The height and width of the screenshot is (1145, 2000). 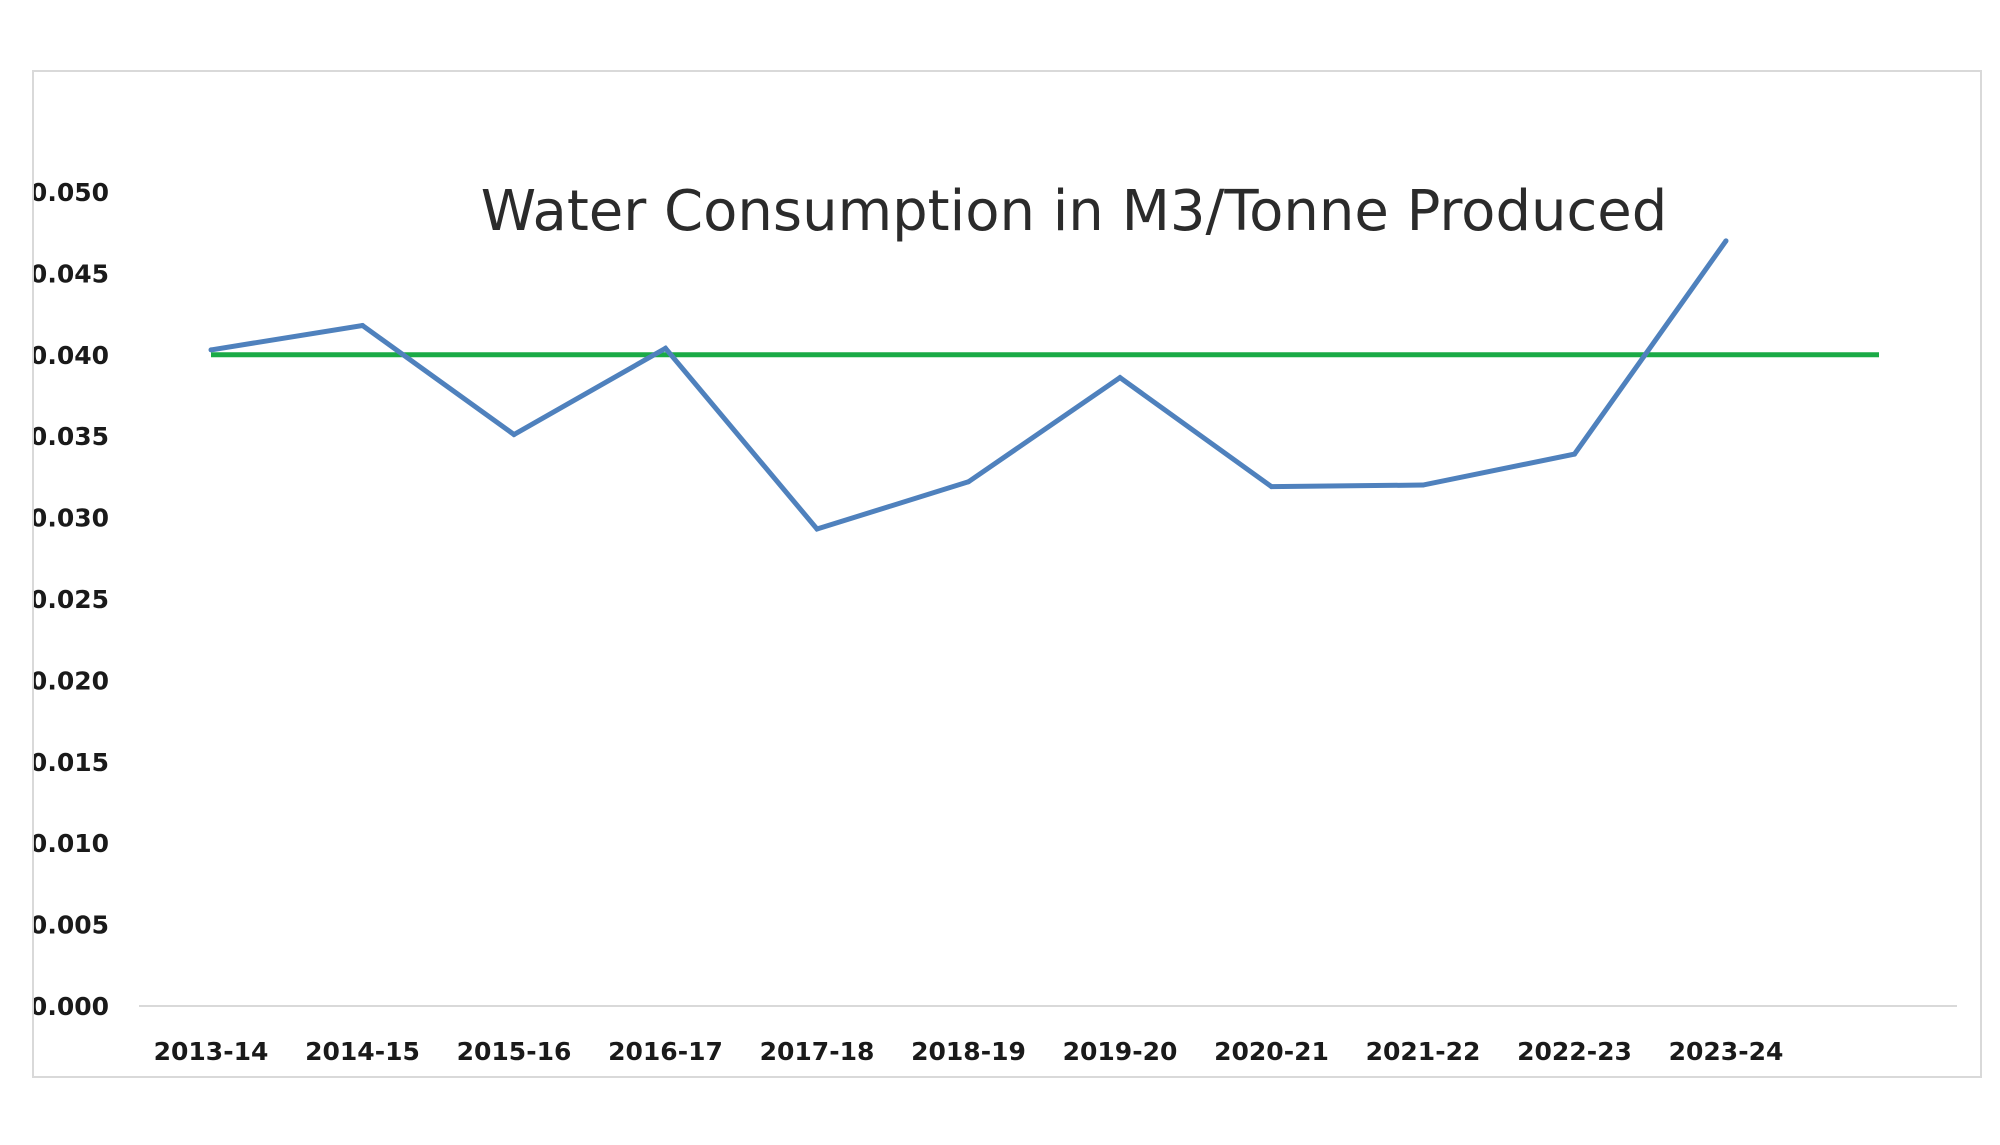 I want to click on y-tick-label: 0.005, so click(x=71, y=925).